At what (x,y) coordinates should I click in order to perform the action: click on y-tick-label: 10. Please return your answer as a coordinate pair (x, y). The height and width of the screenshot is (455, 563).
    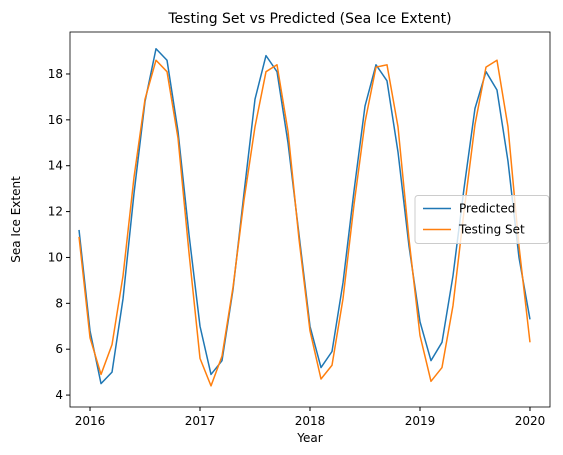
    Looking at the image, I should click on (55, 257).